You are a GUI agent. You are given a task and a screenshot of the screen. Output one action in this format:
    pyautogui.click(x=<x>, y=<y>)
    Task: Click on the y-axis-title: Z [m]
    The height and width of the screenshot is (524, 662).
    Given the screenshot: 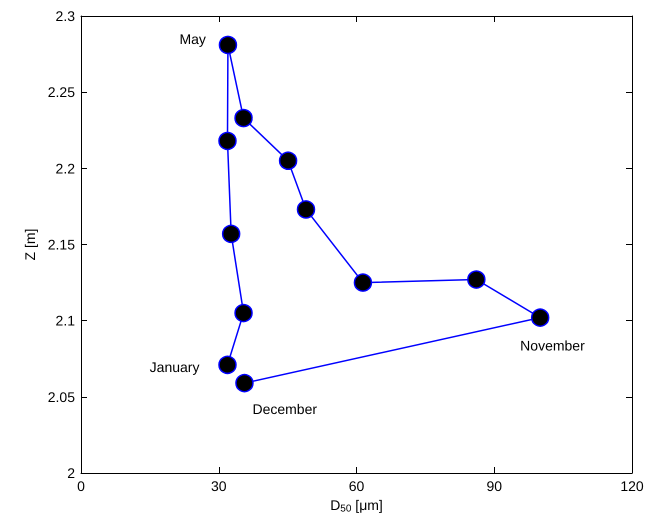 What is the action you would take?
    pyautogui.click(x=30, y=244)
    